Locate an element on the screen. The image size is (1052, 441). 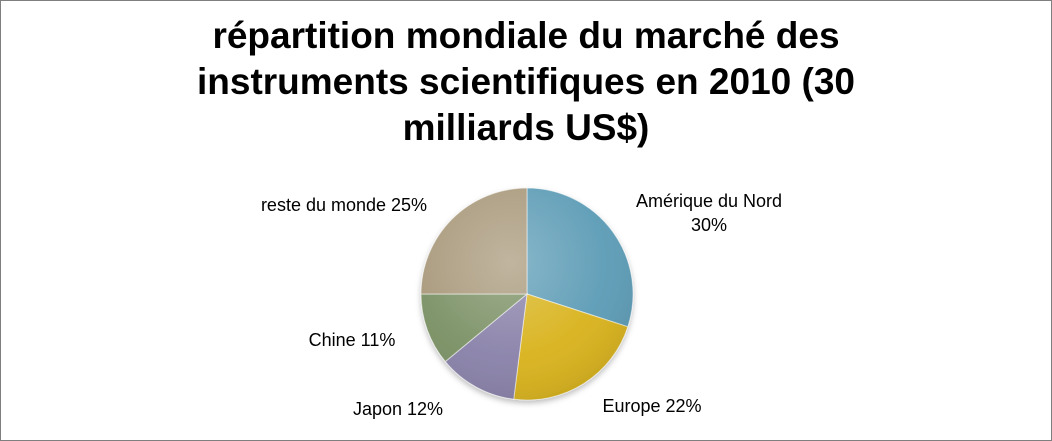
data-label-line: 30% is located at coordinates (709, 225).